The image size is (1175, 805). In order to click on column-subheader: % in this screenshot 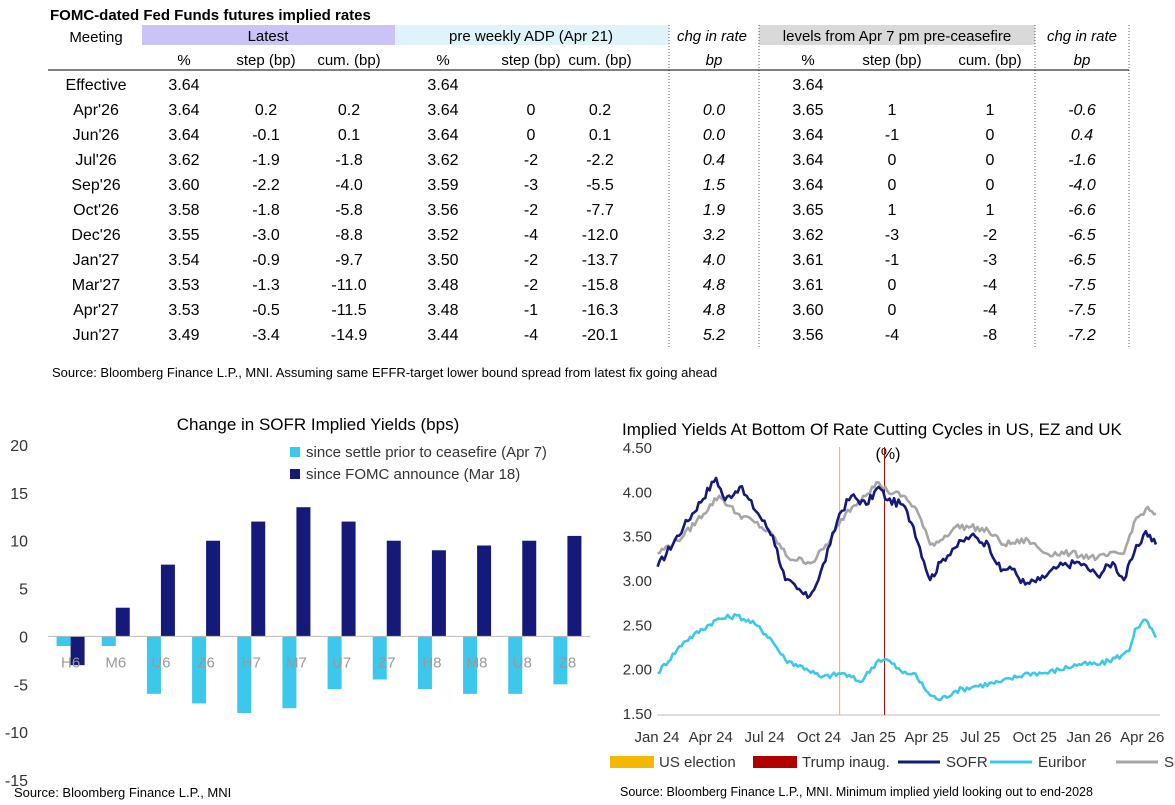, I will do `click(183, 60)`.